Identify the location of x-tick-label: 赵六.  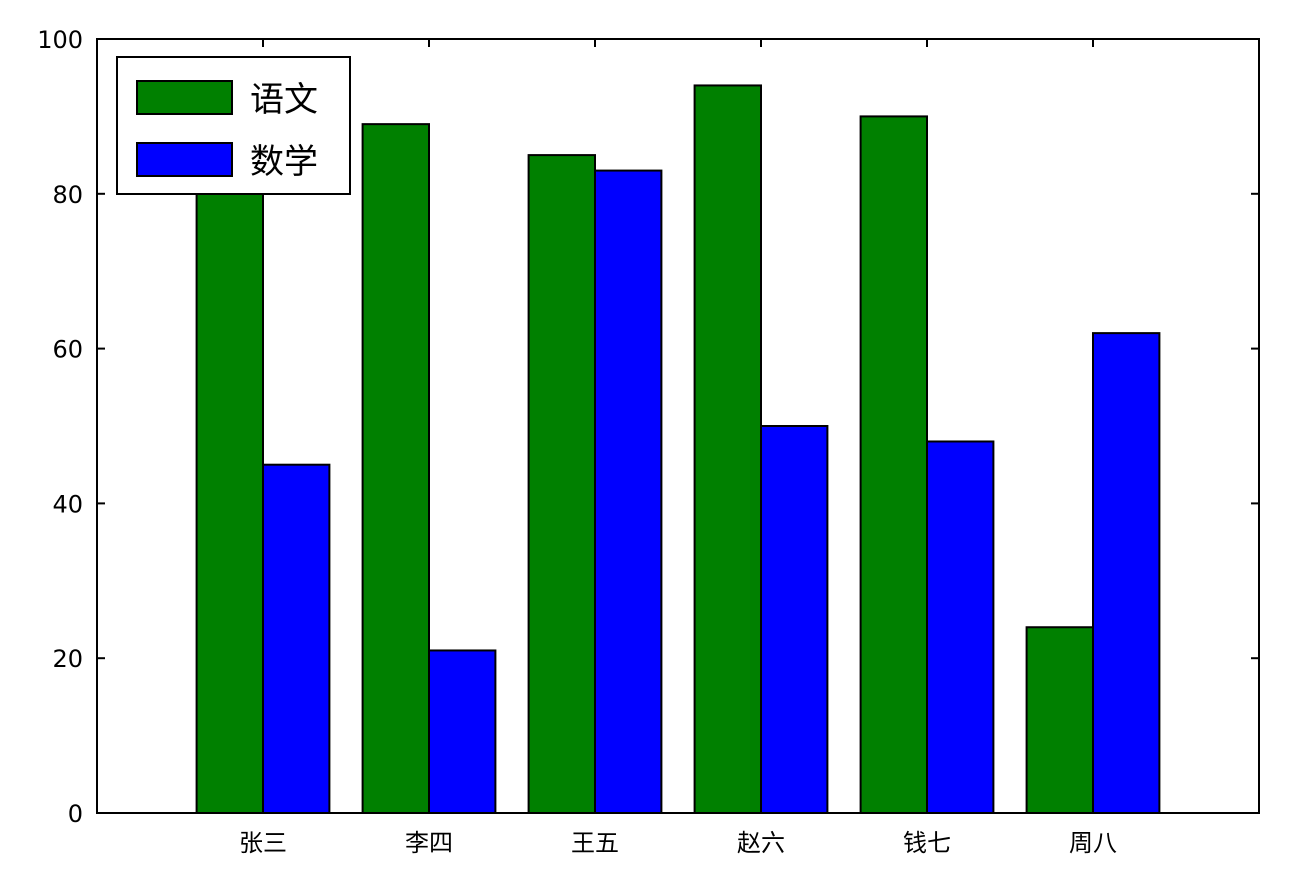
(761, 843).